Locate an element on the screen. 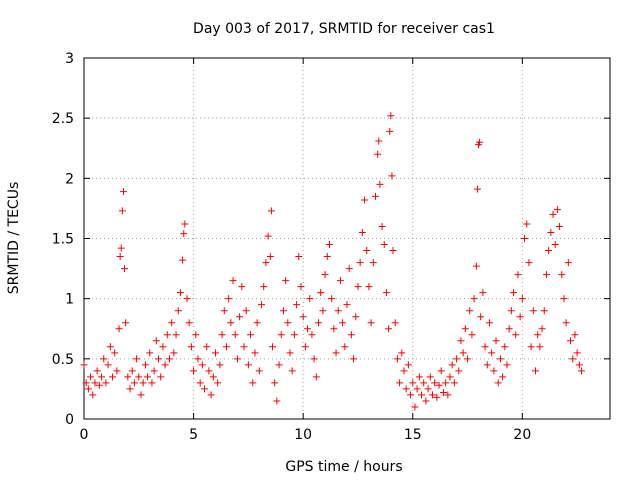 The width and height of the screenshot is (640, 480). x-tick-label: 15 is located at coordinates (413, 435).